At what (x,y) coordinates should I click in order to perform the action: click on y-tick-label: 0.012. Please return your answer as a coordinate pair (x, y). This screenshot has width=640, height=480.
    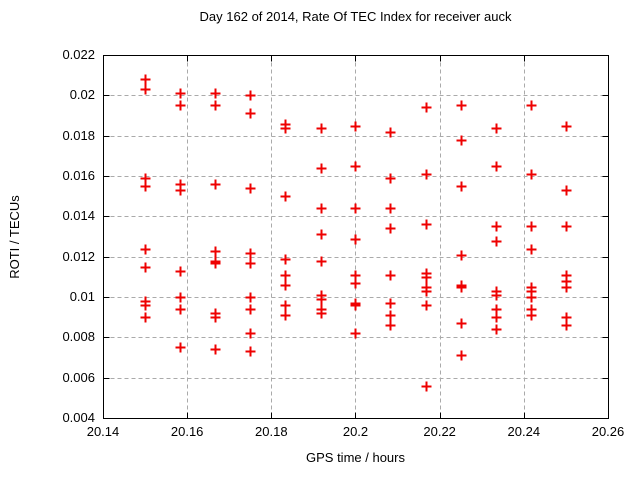
    Looking at the image, I should click on (78, 256).